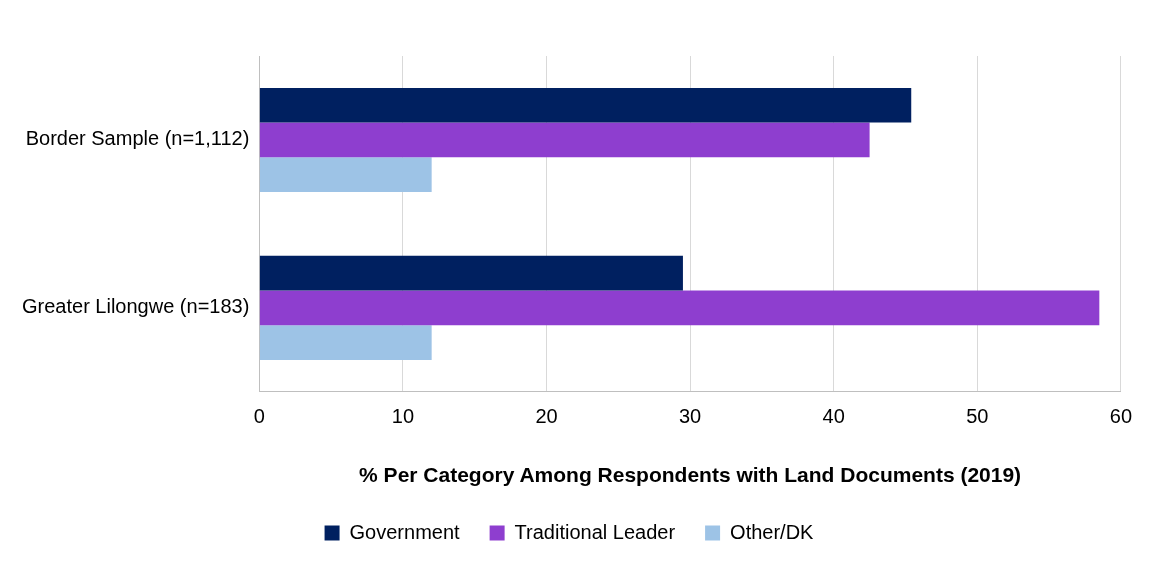 Image resolution: width=1154 pixels, height=561 pixels. Describe the element at coordinates (595, 531) in the screenshot. I see `legend-label: Traditional Leader` at that location.